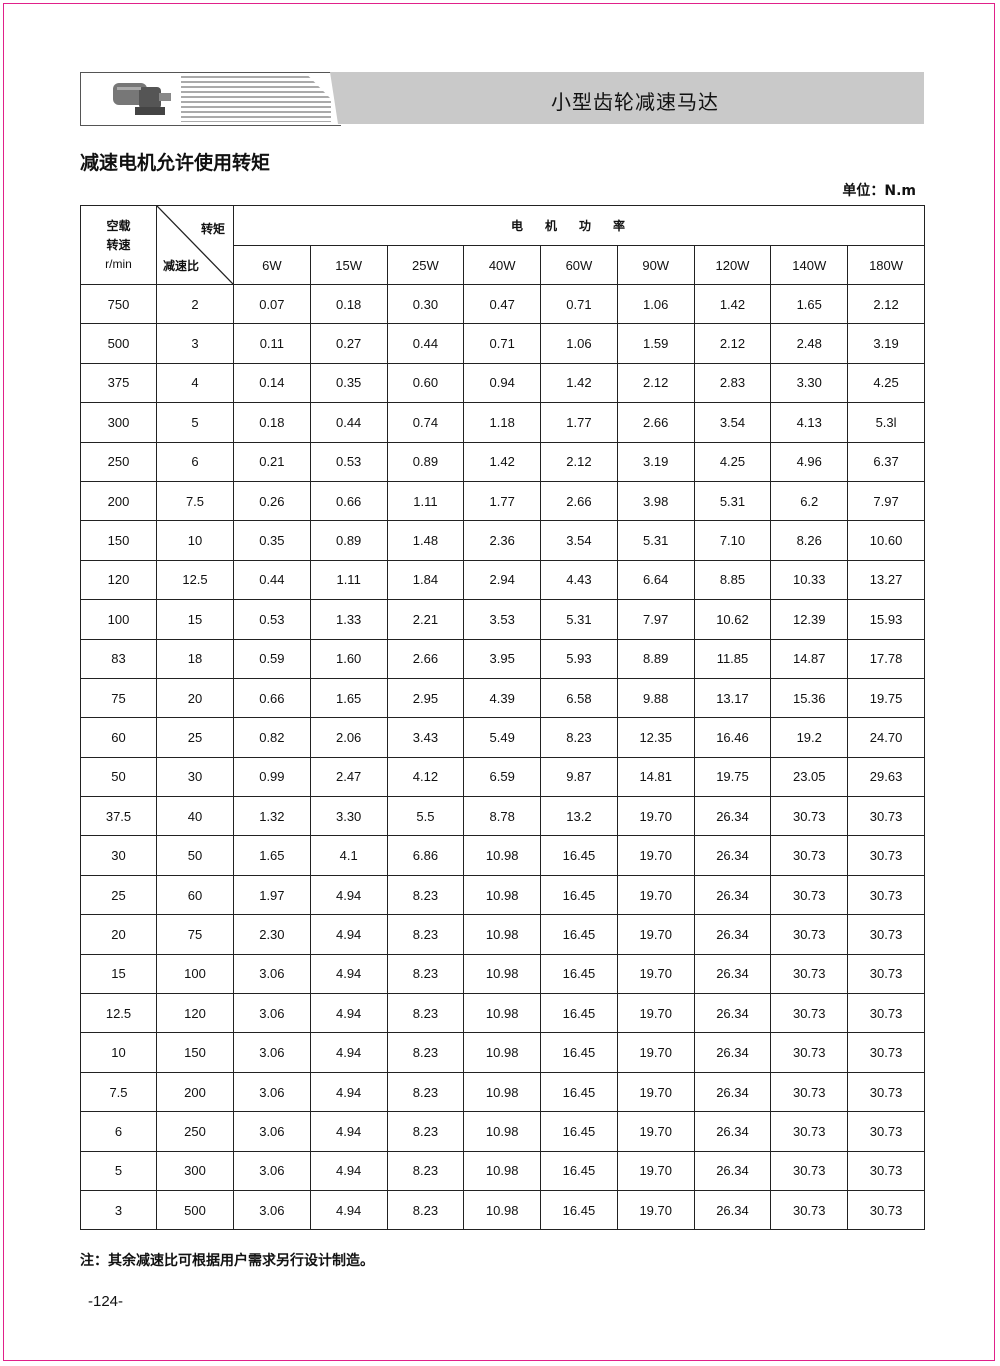 The image size is (1000, 1366). What do you see at coordinates (502, 265) in the screenshot?
I see `power-column-header: 40W` at bounding box center [502, 265].